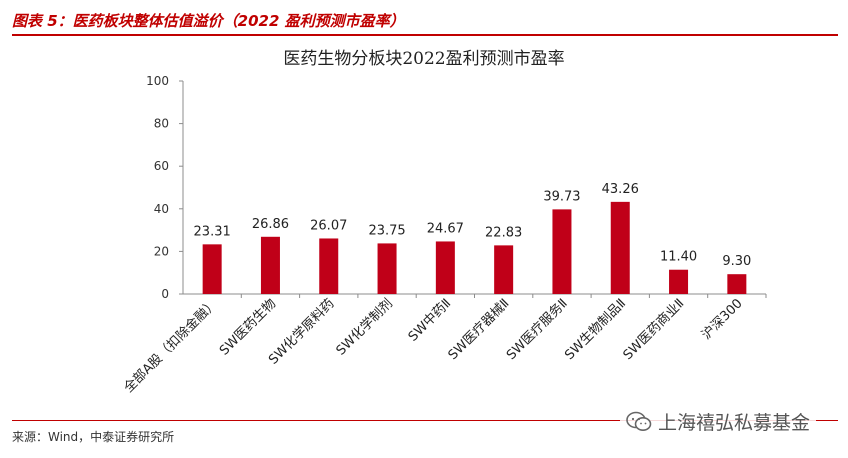  What do you see at coordinates (430, 320) in the screenshot?
I see `category-label: SW中药Ⅱ` at bounding box center [430, 320].